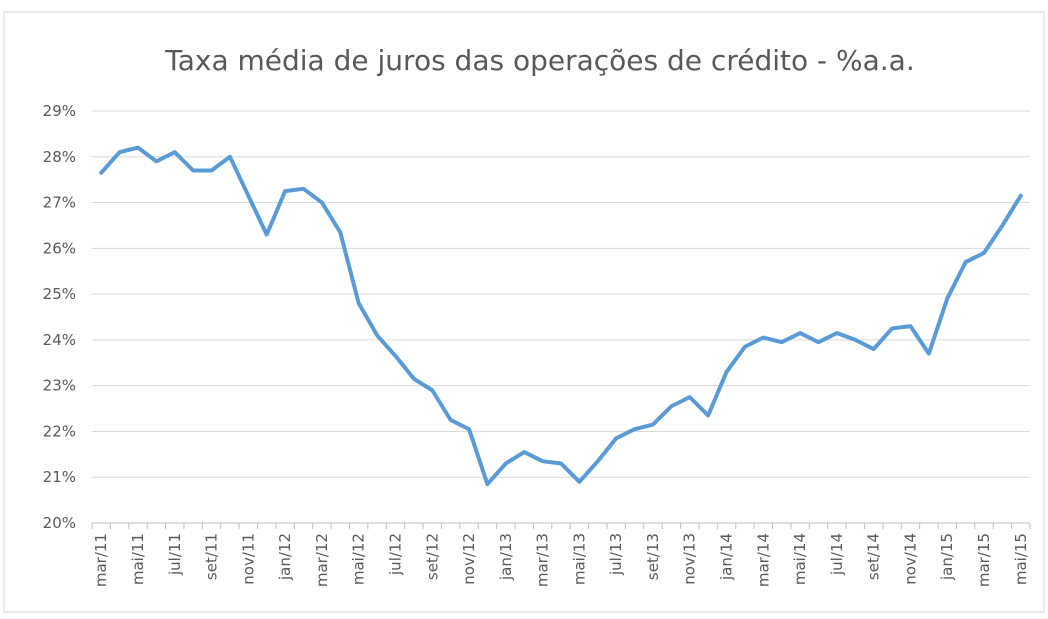 The width and height of the screenshot is (1048, 619). I want to click on x-tick-label: set/11, so click(212, 556).